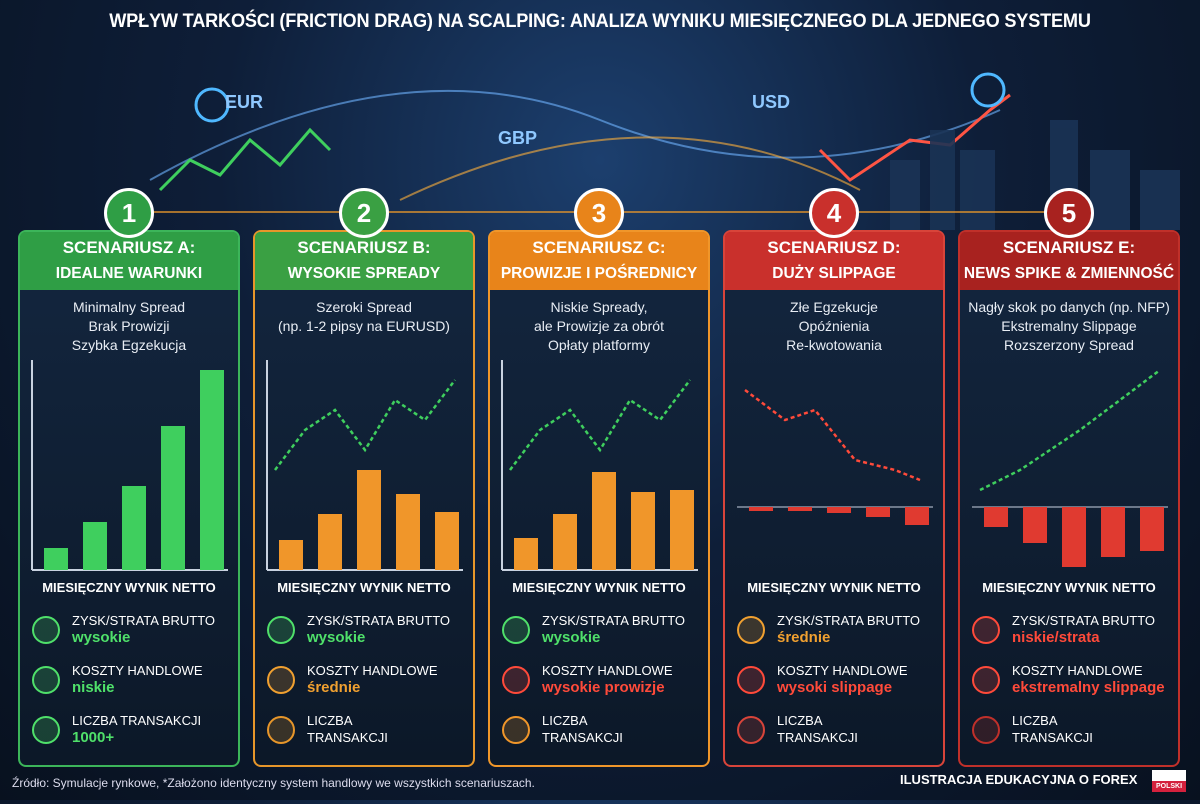  I want to click on step-number: 1, so click(129, 213).